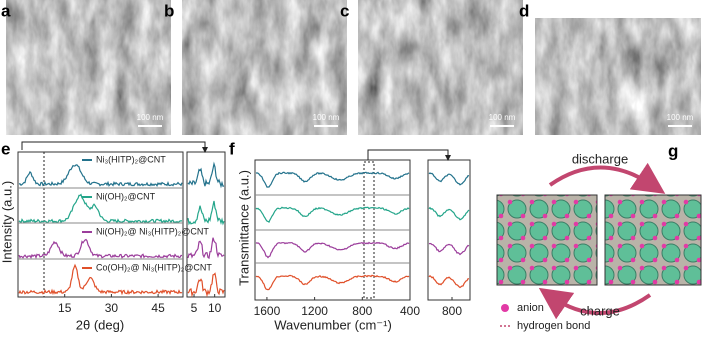  What do you see at coordinates (344, 10) in the screenshot?
I see `panel-label: c` at bounding box center [344, 10].